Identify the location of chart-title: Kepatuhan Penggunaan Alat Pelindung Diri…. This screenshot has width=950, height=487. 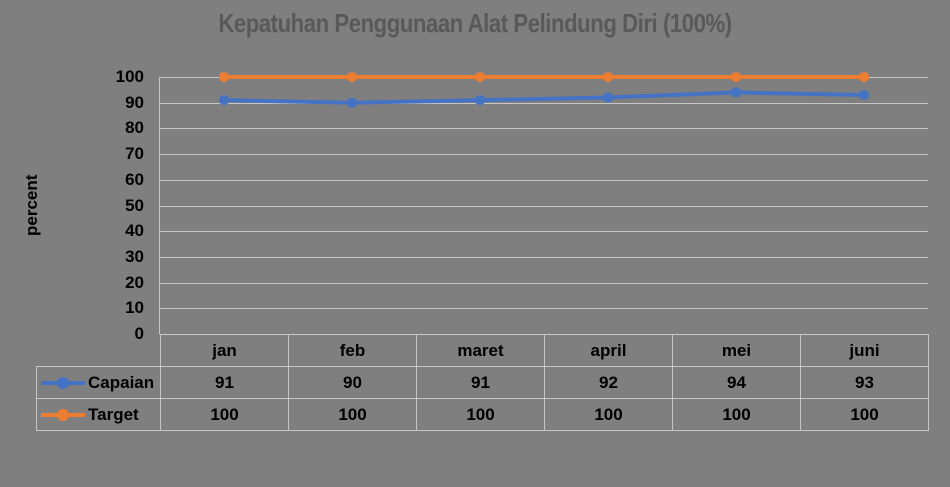
(475, 23).